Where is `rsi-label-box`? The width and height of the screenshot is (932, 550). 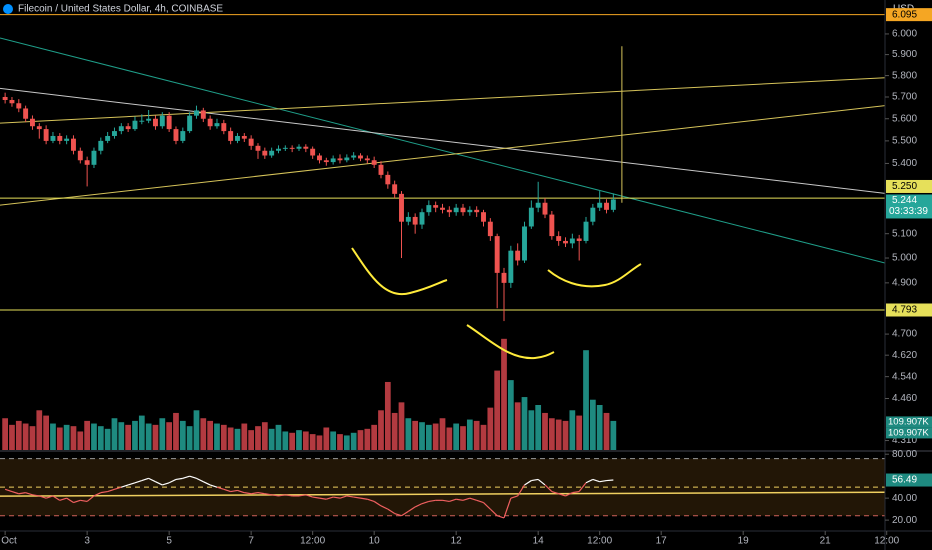
rsi-label-box is located at coordinates (909, 480).